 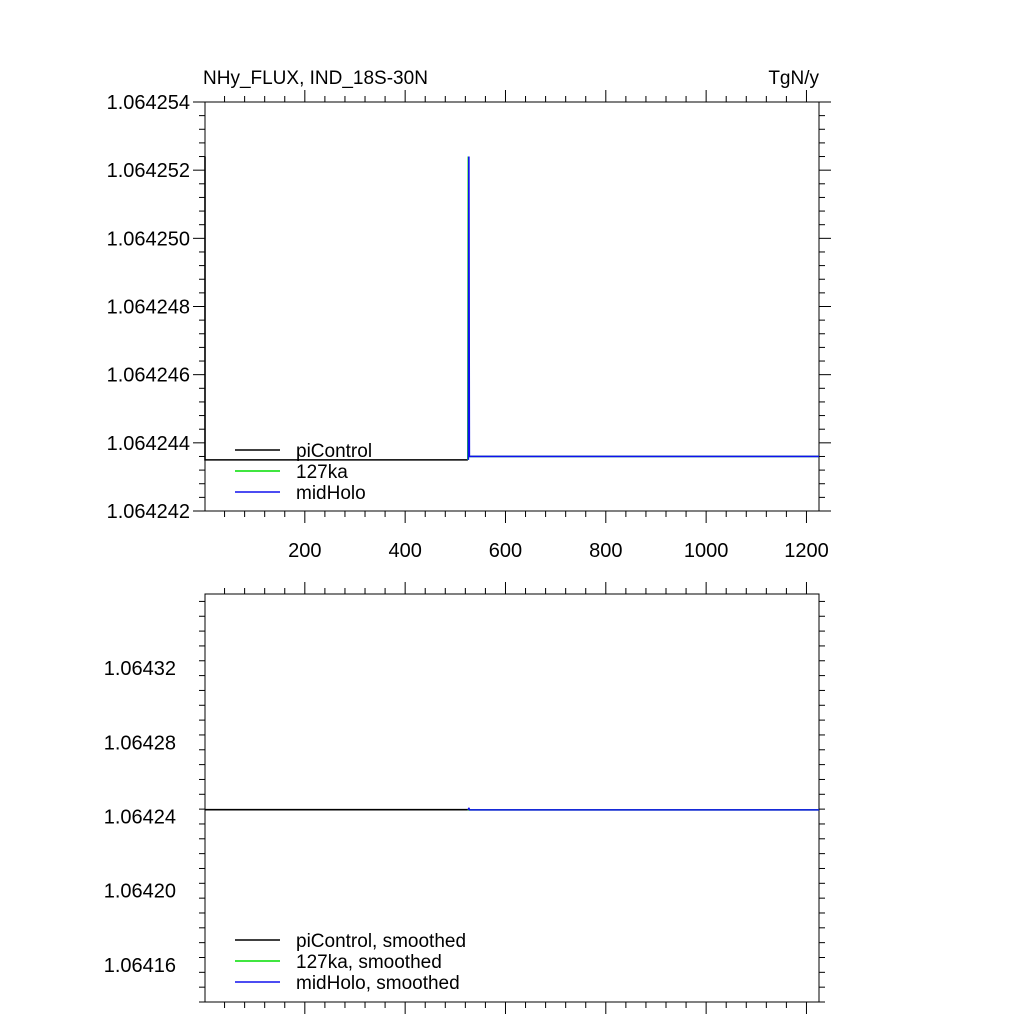 What do you see at coordinates (505, 551) in the screenshot?
I see `x-tick-label: 600` at bounding box center [505, 551].